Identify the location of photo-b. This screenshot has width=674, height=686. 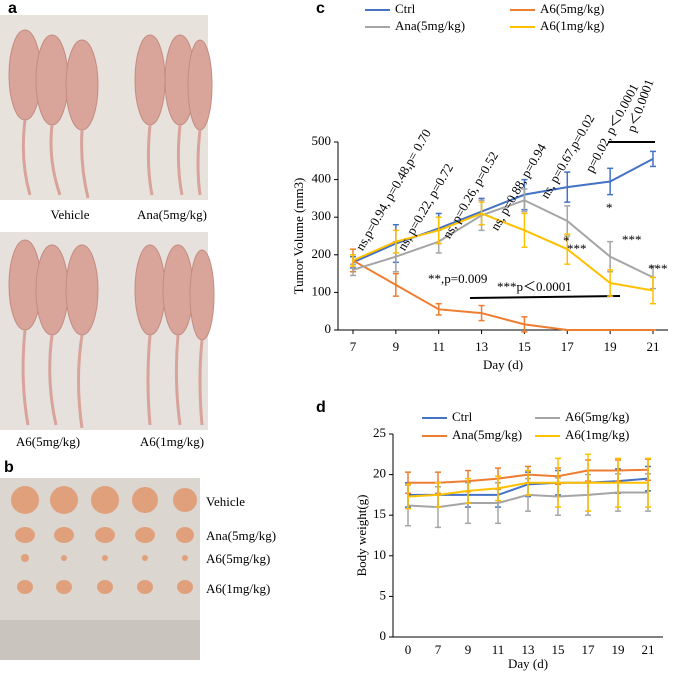
(100, 569).